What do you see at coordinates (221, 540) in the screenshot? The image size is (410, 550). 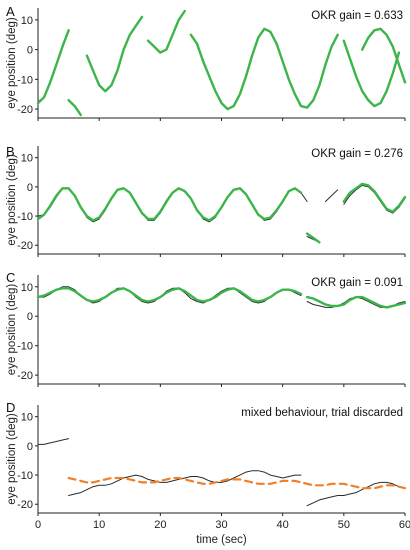 I see `x-axis-title: time (sec)` at bounding box center [221, 540].